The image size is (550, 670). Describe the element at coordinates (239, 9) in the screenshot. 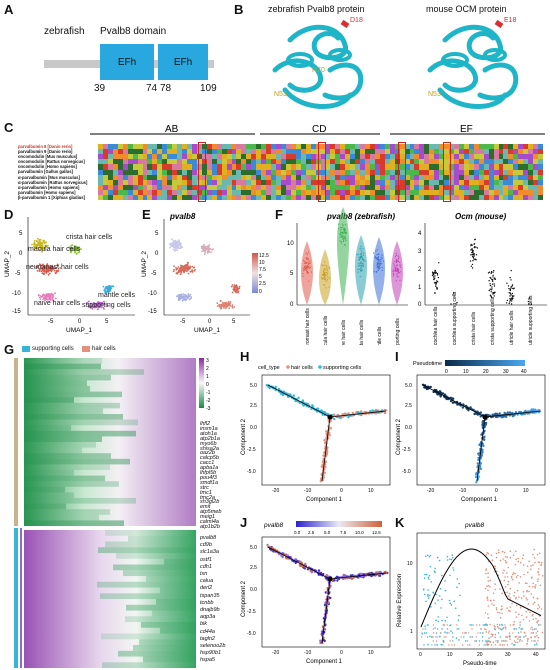

I see `panel-letter: B` at that location.